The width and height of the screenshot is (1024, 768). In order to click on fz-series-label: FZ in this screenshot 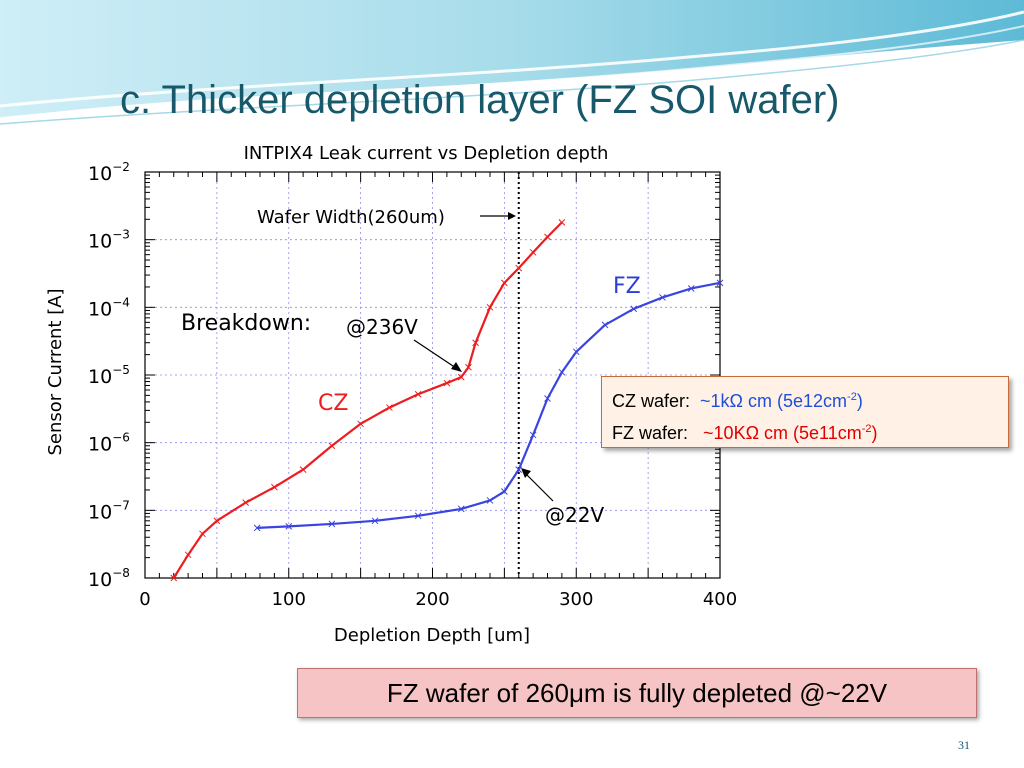, I will do `click(627, 286)`.